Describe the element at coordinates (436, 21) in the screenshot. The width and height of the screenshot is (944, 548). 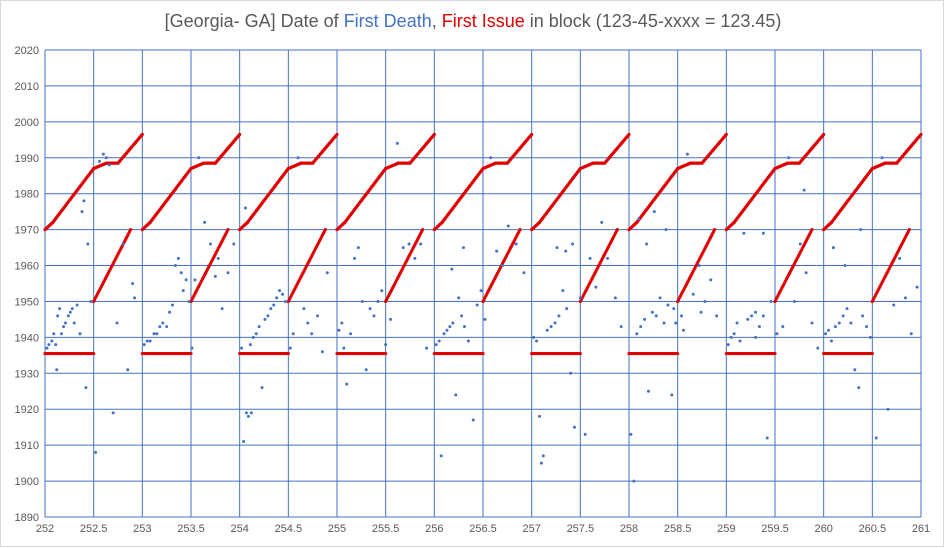
I see `title-part-3: ,` at that location.